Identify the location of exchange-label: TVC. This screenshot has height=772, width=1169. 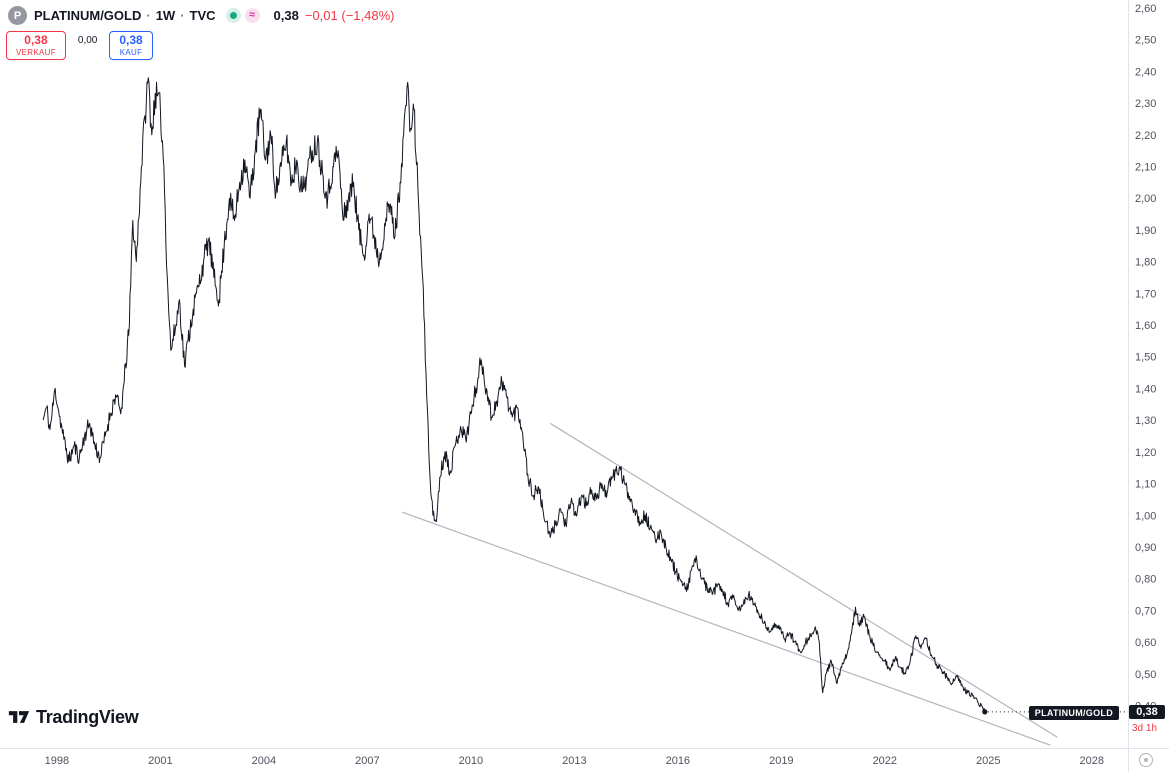
(202, 15).